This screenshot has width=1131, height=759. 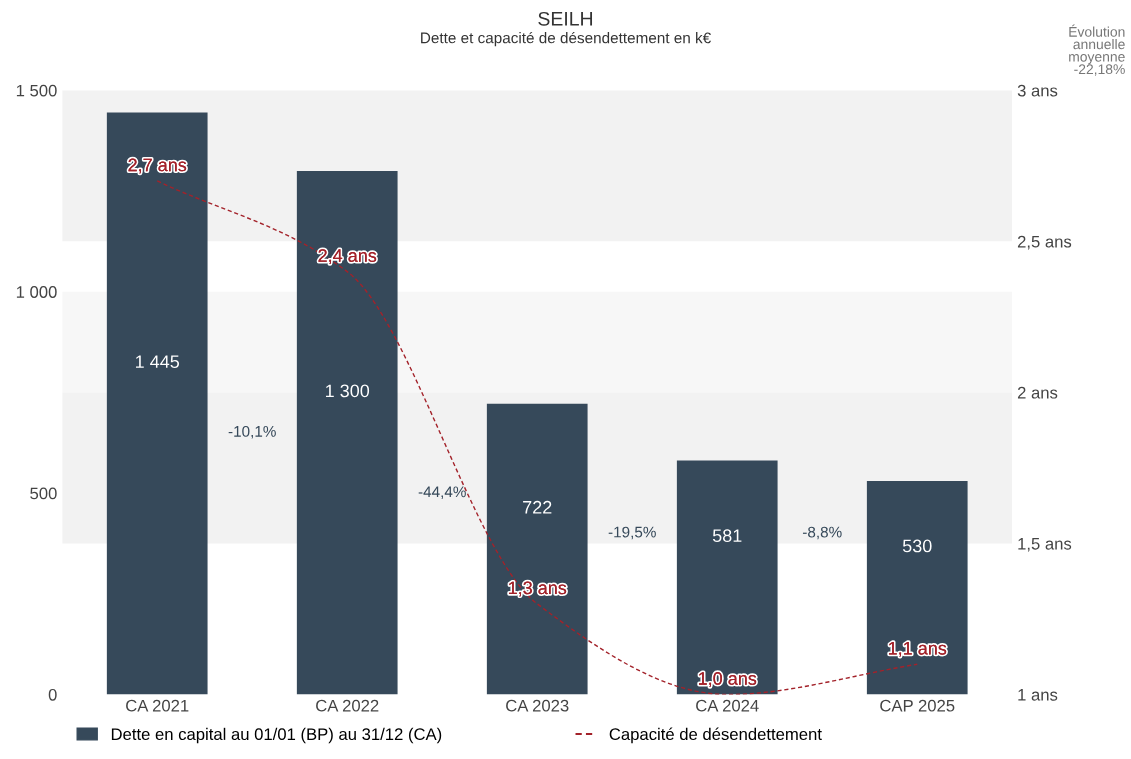 What do you see at coordinates (537, 705) in the screenshot?
I see `x-tick-label: CA 2023` at bounding box center [537, 705].